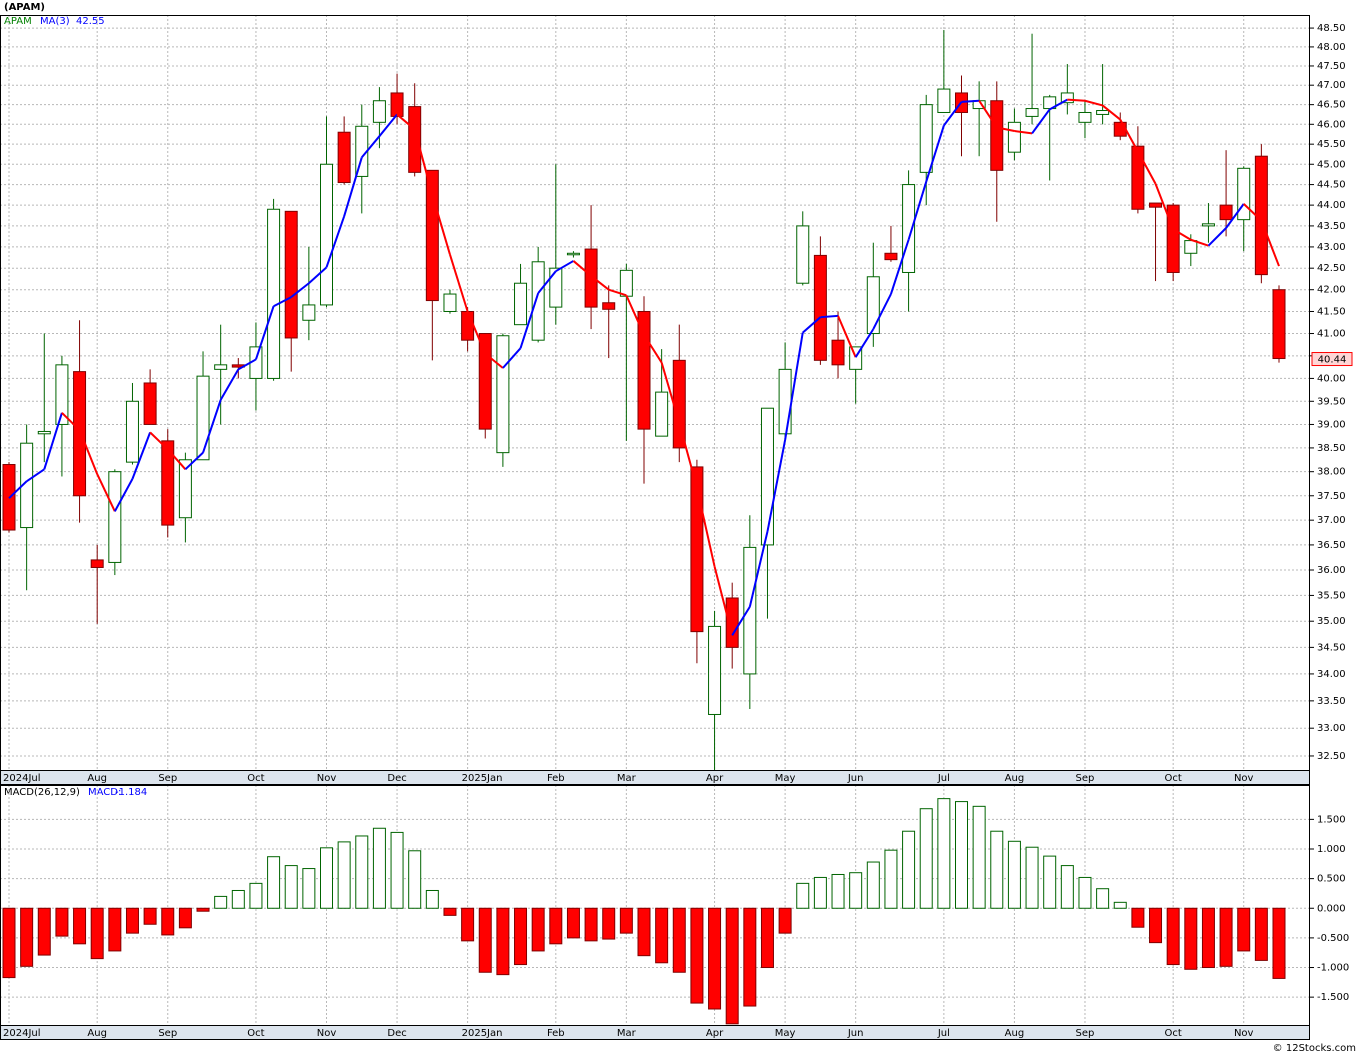 Image resolution: width=1360 pixels, height=1056 pixels. I want to click on y-tick-label: 47.00, so click(1331, 85).